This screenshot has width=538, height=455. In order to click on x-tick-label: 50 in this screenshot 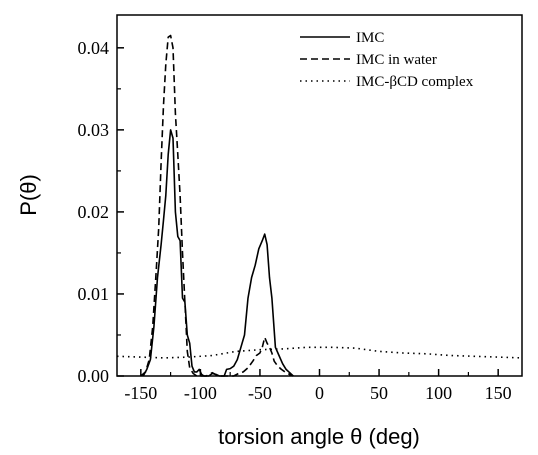, I will do `click(379, 393)`.